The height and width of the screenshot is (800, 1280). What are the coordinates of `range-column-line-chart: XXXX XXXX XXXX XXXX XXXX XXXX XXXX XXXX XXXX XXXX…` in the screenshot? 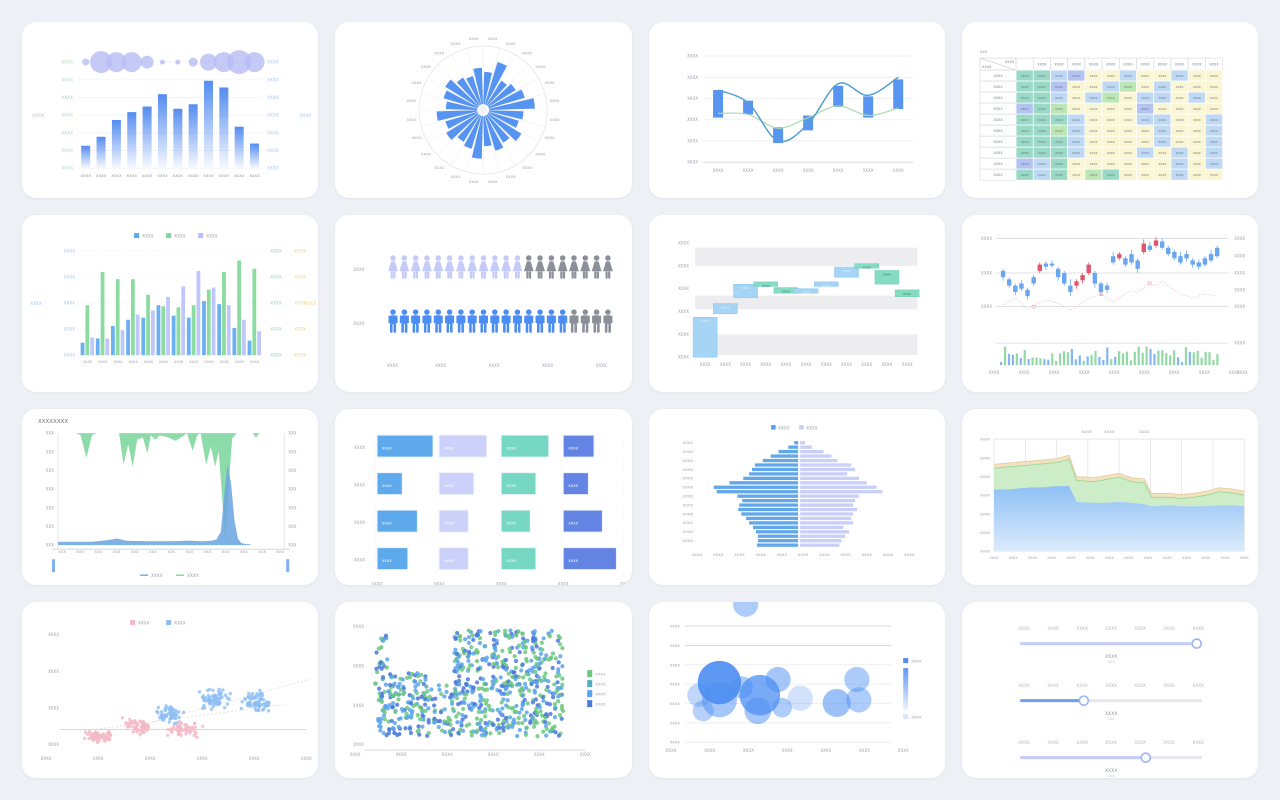 It's located at (800, 113).